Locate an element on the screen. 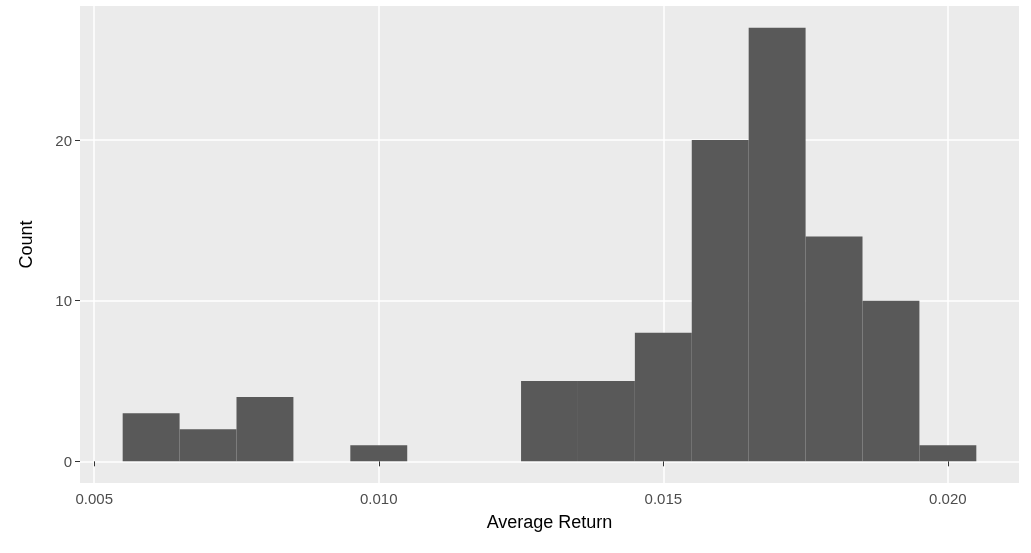  y-tick-label: 0 is located at coordinates (67, 461).